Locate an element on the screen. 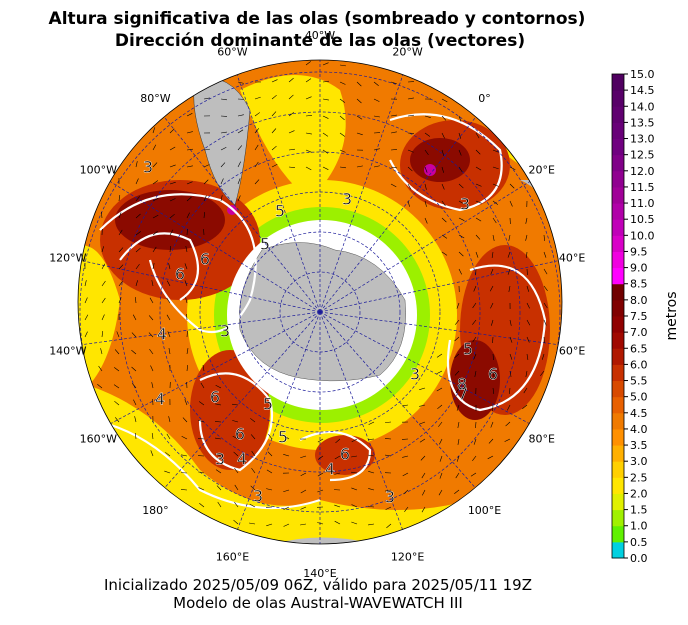  colorbar-tick-label: 2.0 is located at coordinates (639, 493).